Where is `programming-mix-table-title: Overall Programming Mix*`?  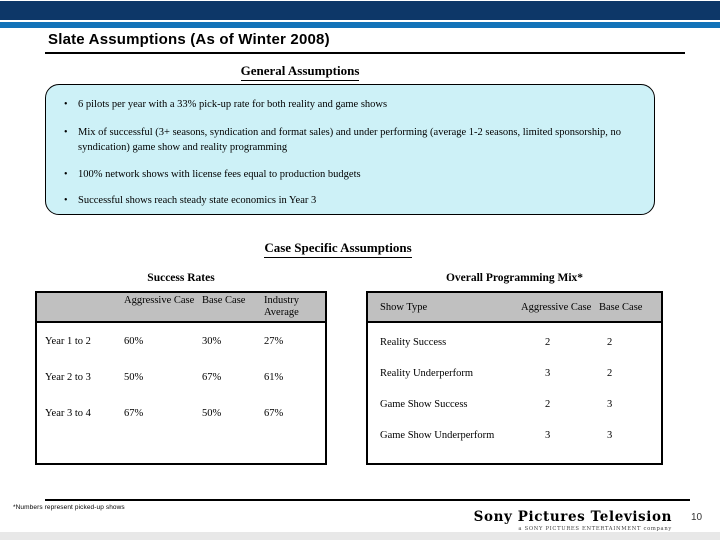
programming-mix-table-title: Overall Programming Mix* is located at coordinates (514, 278).